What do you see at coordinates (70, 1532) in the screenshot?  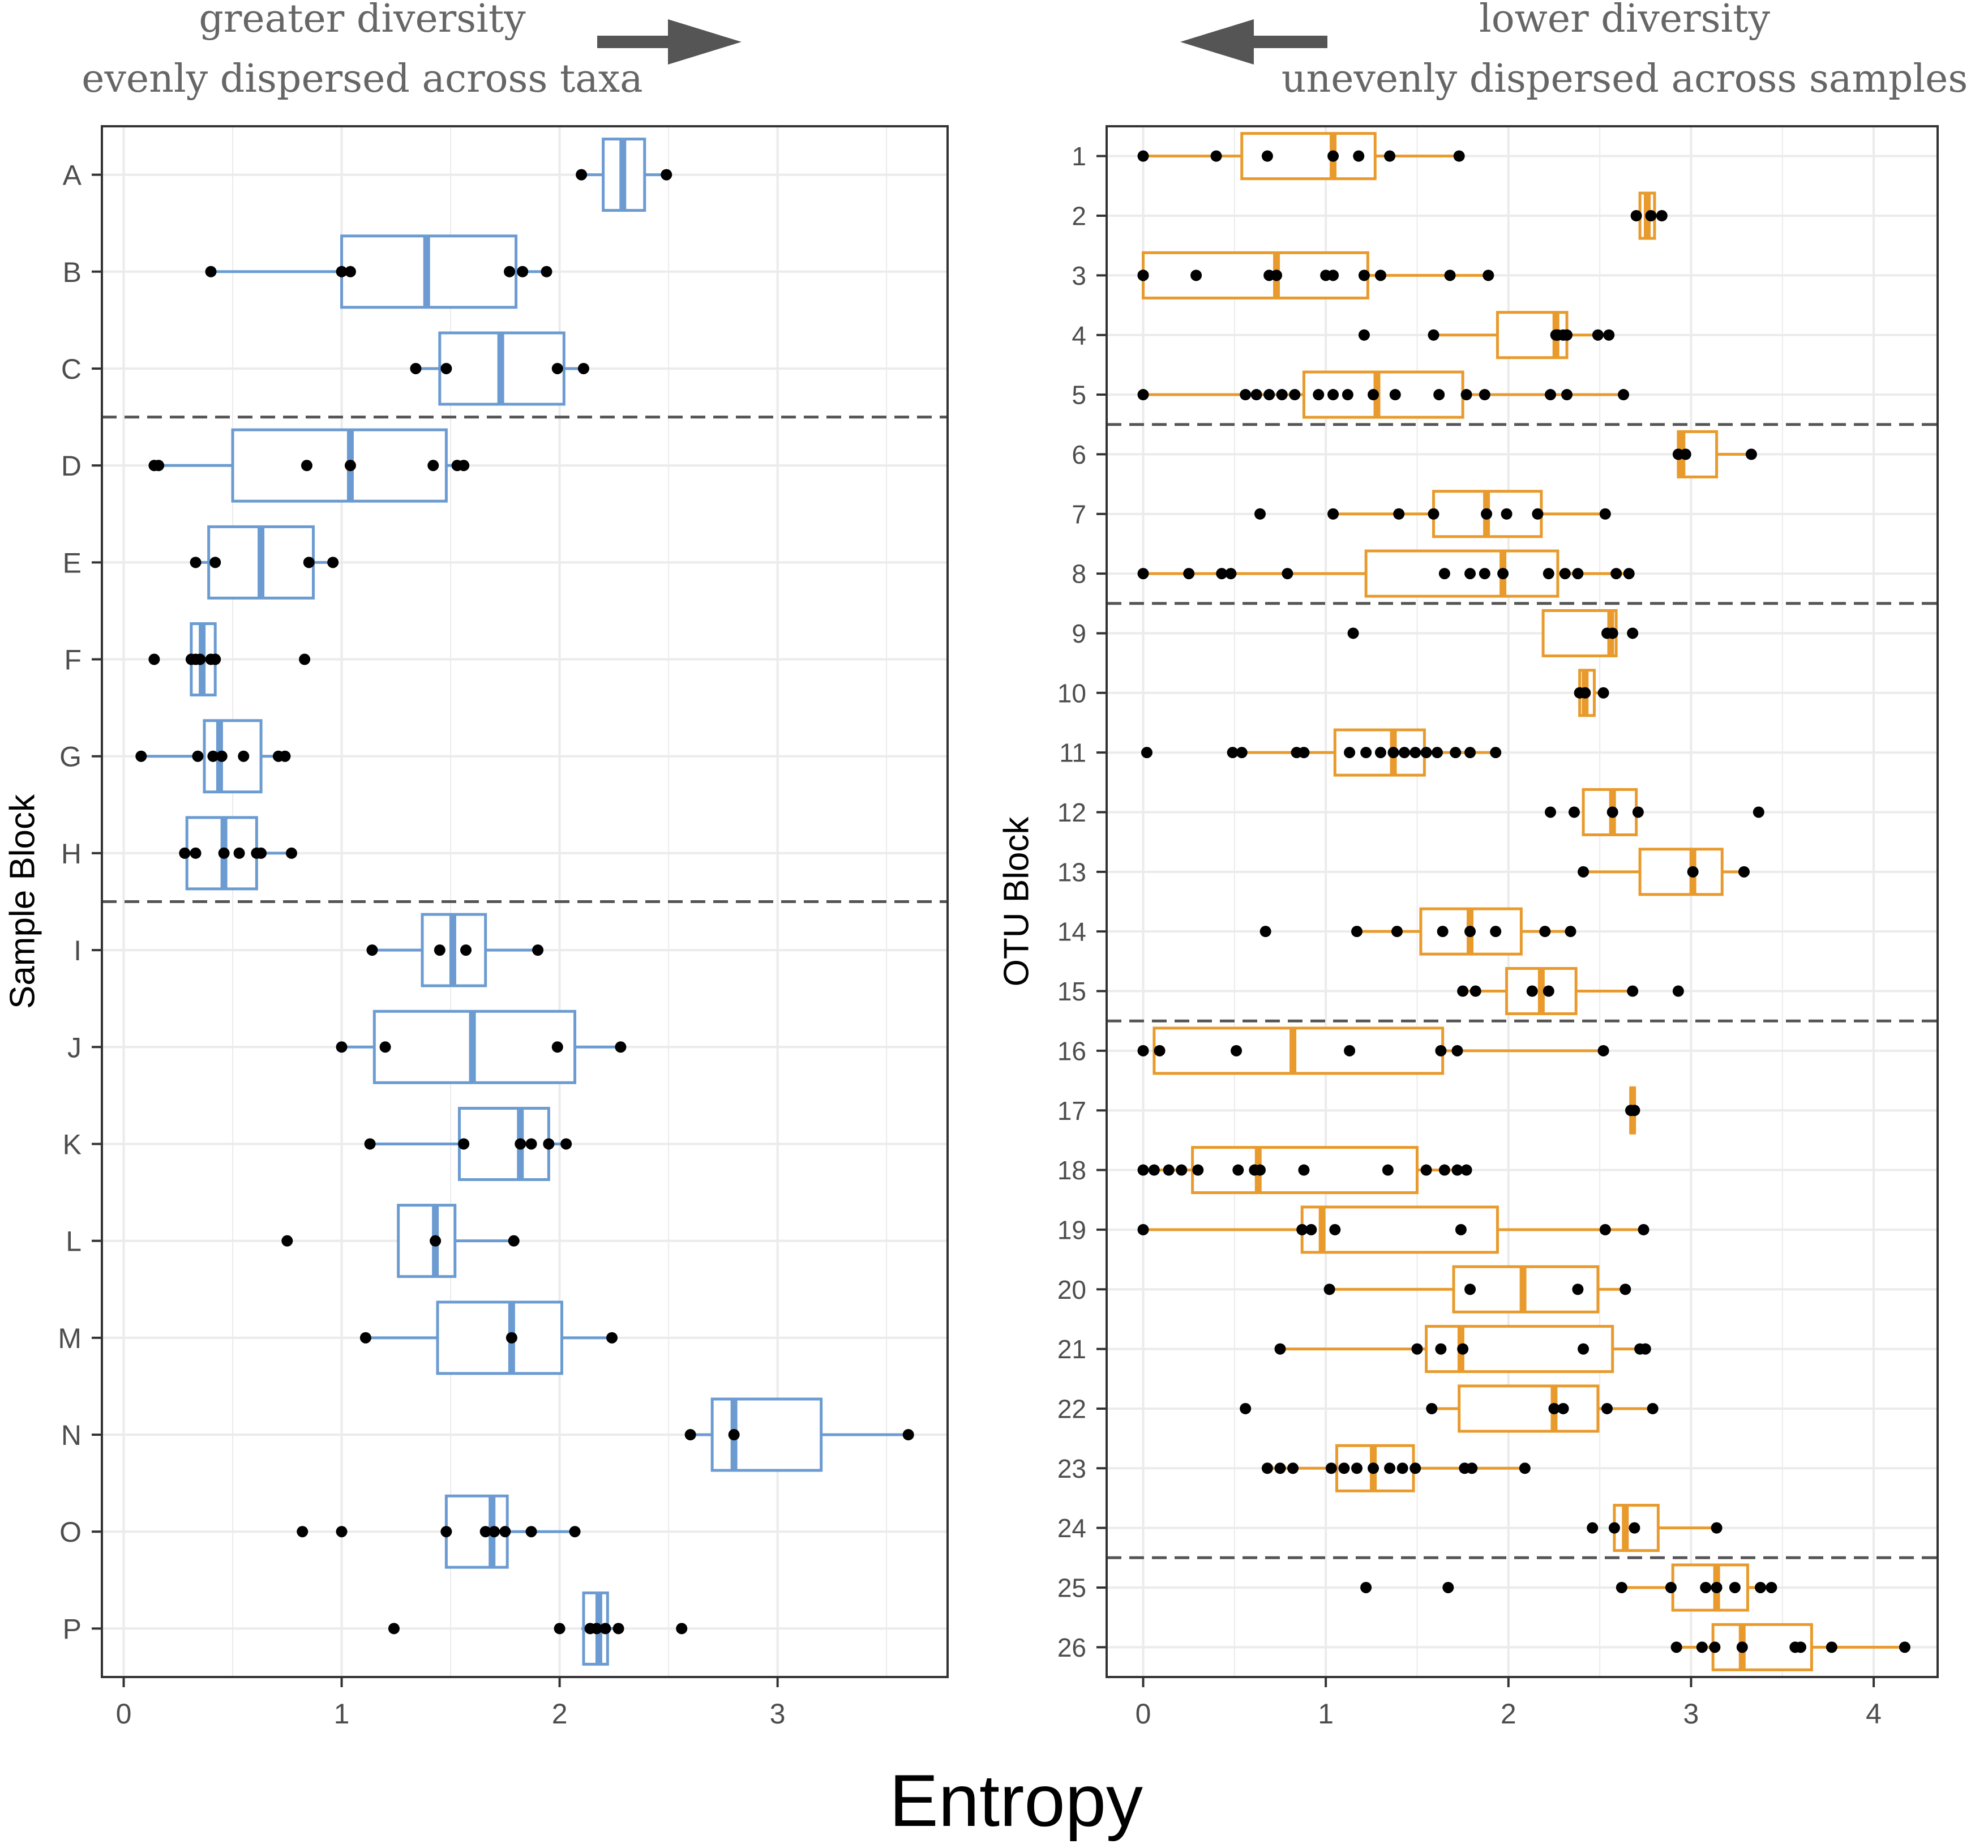 I see `sample-category-tick-label: O` at bounding box center [70, 1532].